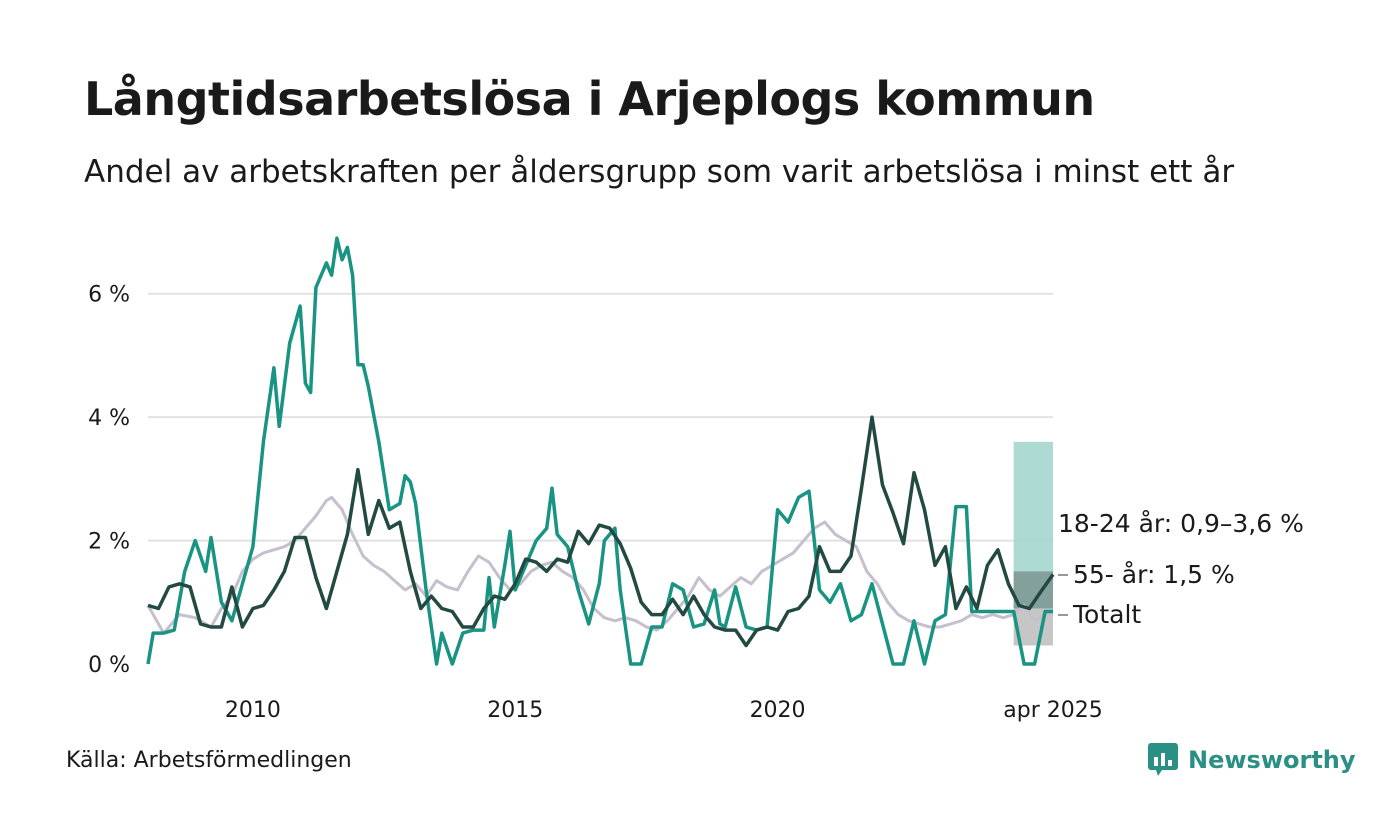 The image size is (1400, 840). What do you see at coordinates (1181, 523) in the screenshot?
I see `series-label-youth: 18-24 år: 0,9–3,6 %` at bounding box center [1181, 523].